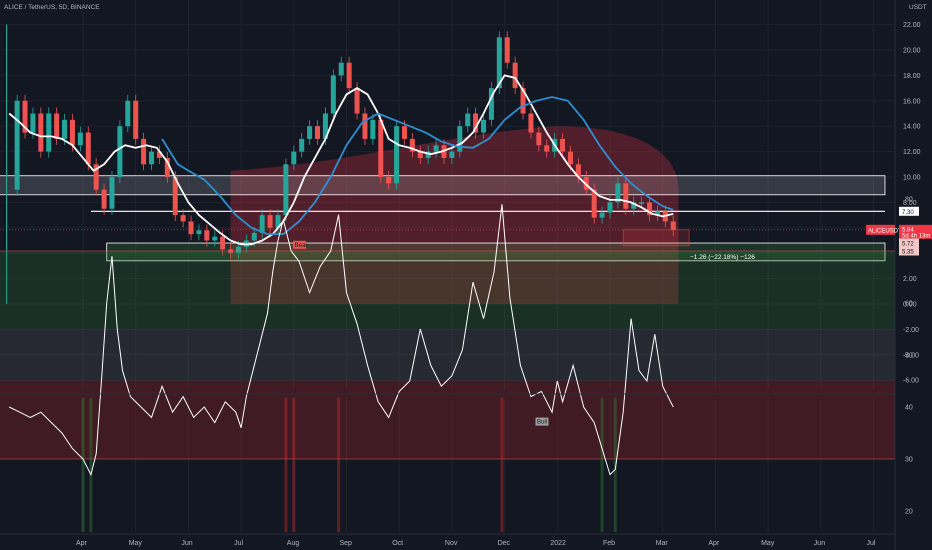 This screenshot has height=550, width=932. What do you see at coordinates (911, 330) in the screenshot?
I see `y-tick-label: -2.00` at bounding box center [911, 330].